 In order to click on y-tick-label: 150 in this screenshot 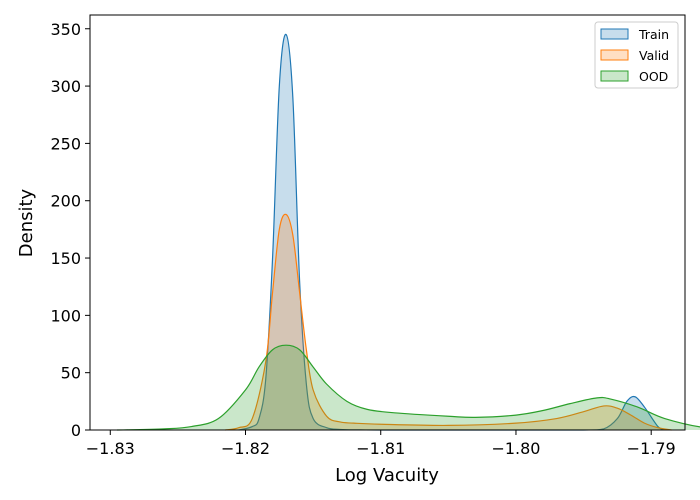, I will do `click(65, 258)`.